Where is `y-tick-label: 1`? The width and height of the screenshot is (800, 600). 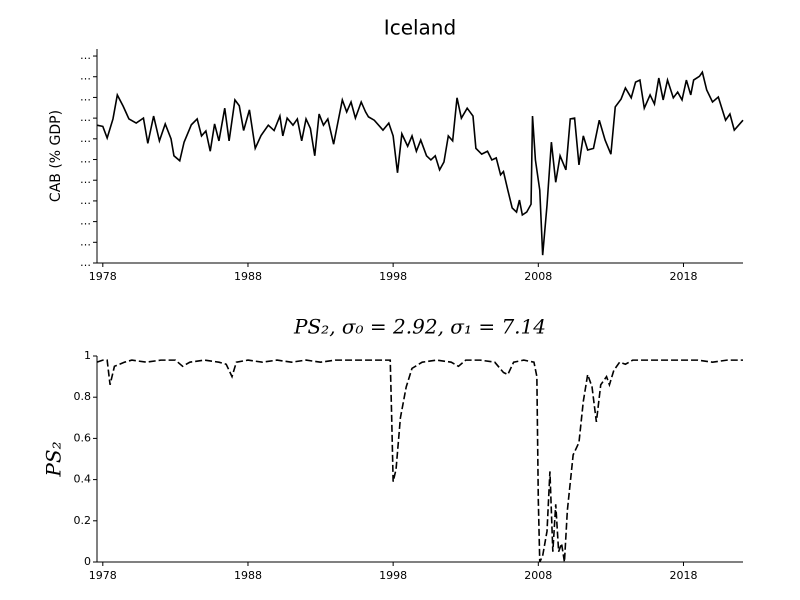
y-tick-label: 1 is located at coordinates (87, 355).